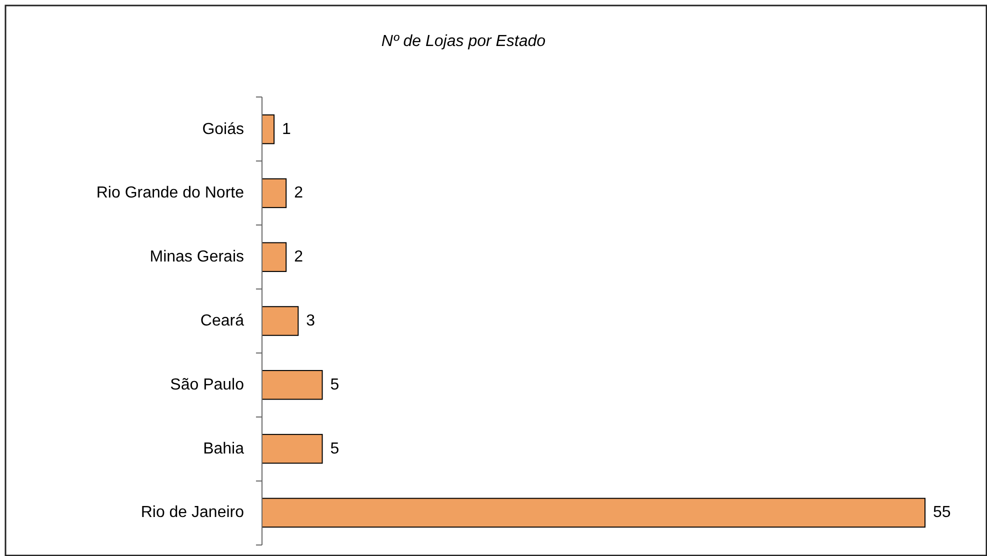  I want to click on y-tick-label: Minas Gerais, so click(197, 257).